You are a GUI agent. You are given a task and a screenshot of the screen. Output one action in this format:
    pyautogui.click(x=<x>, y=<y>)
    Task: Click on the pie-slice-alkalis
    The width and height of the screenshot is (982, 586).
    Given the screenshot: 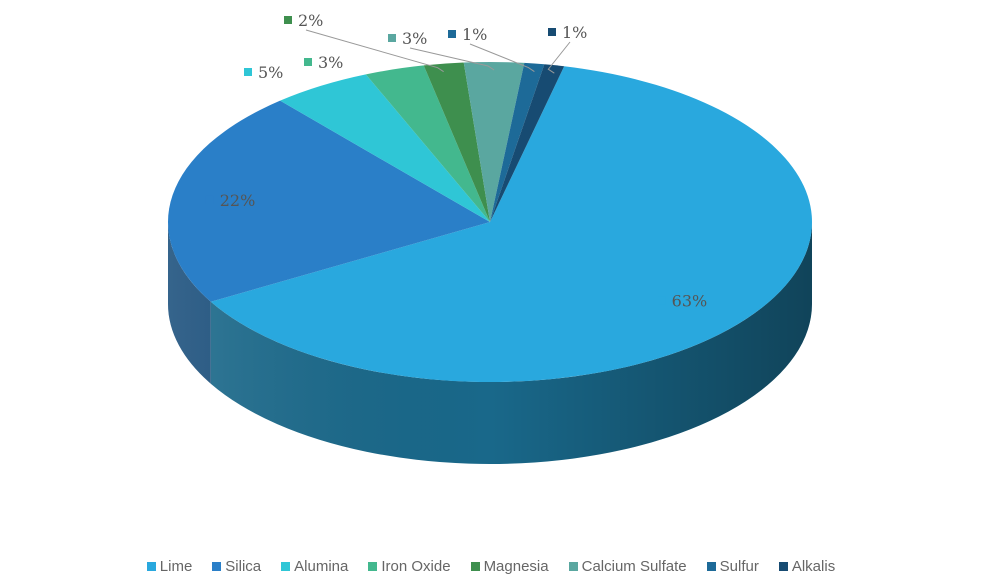 What is the action you would take?
    pyautogui.click(x=527, y=143)
    